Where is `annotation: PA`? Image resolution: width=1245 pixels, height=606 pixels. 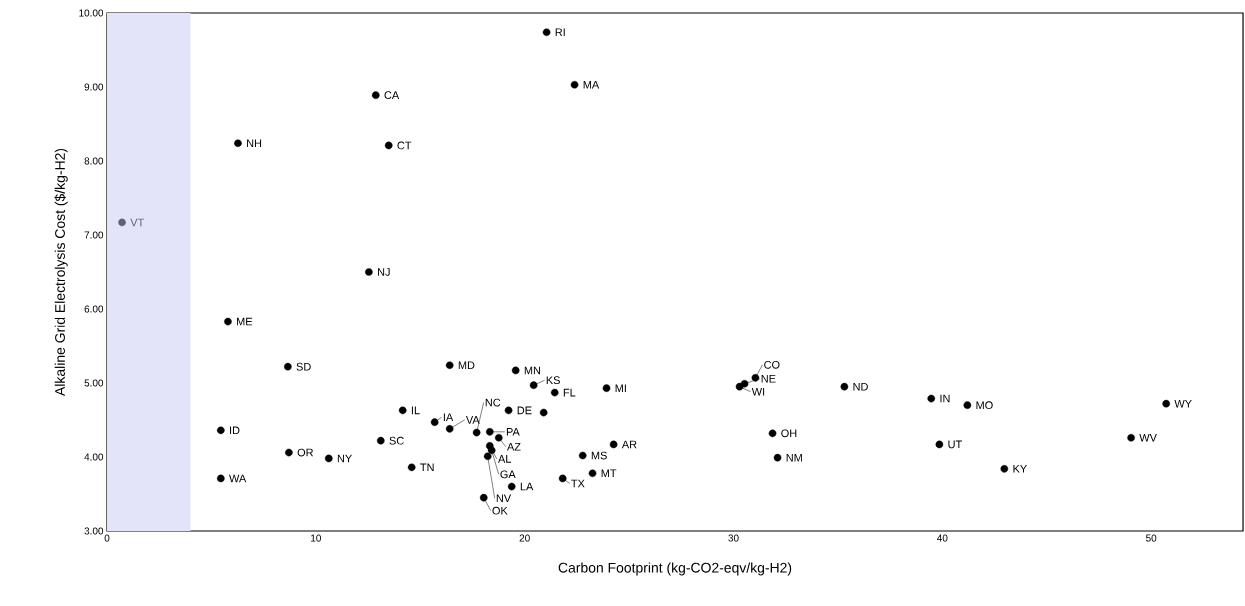 annotation: PA is located at coordinates (513, 432).